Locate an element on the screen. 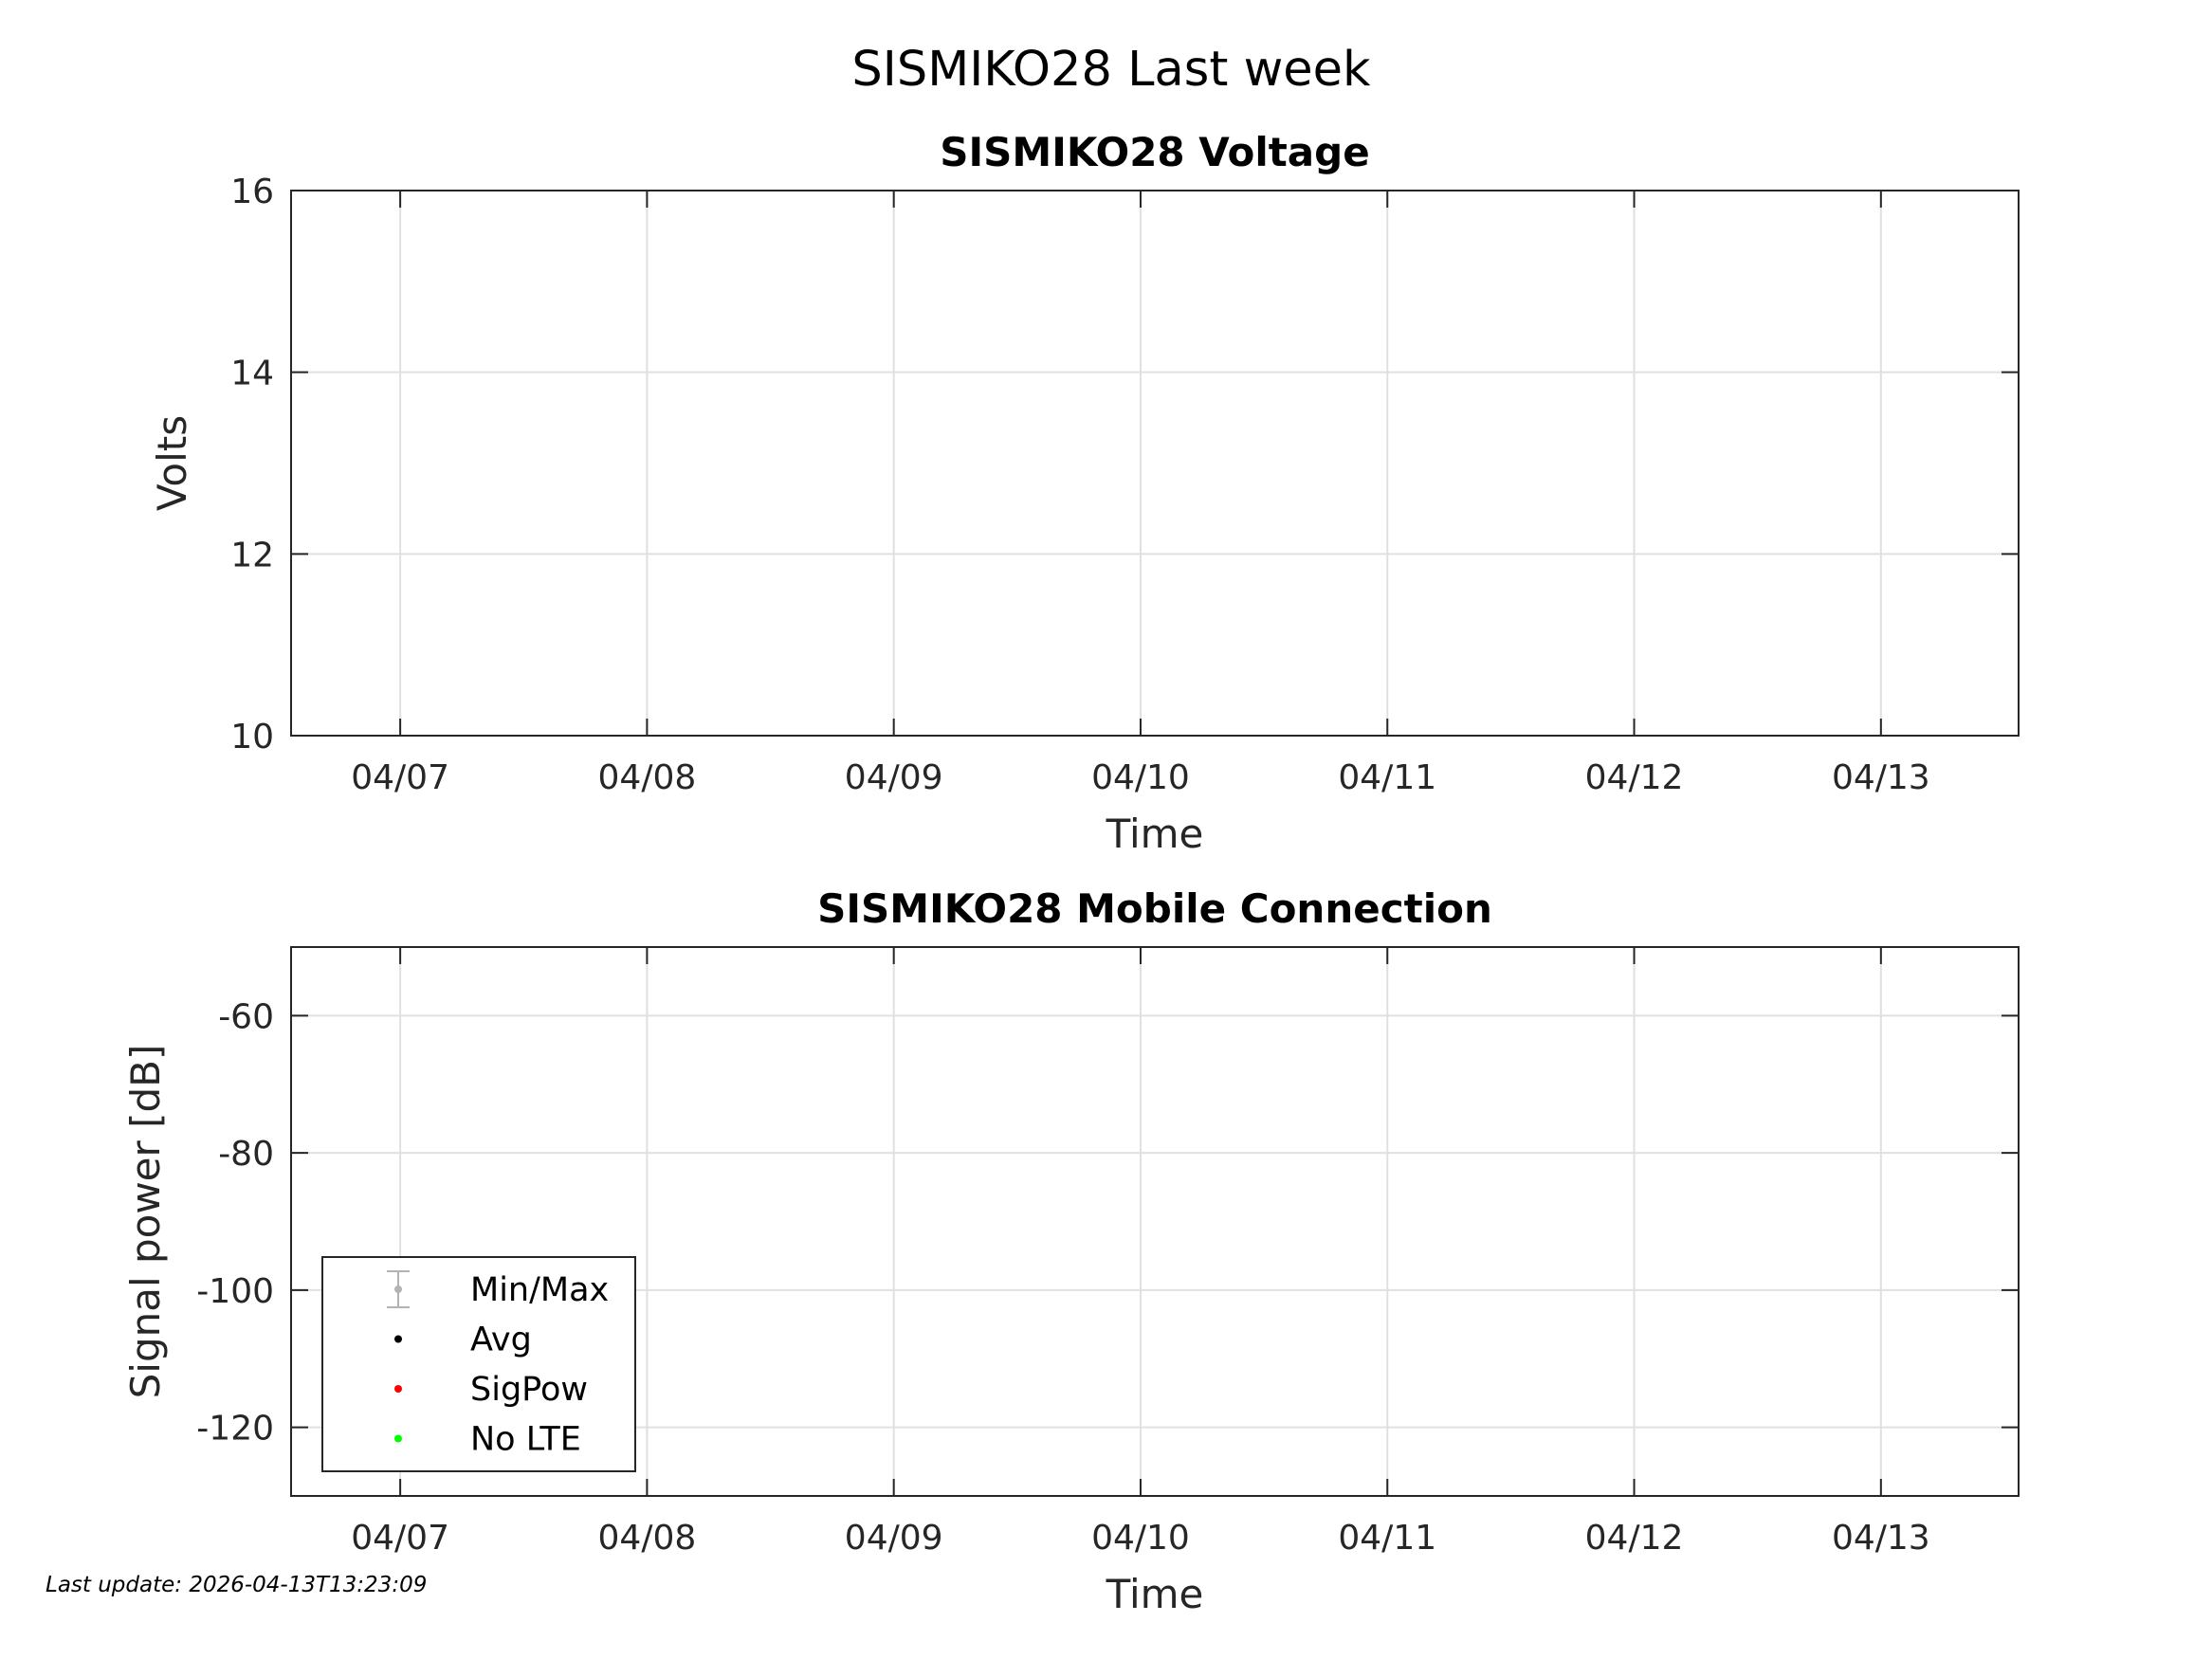 Image resolution: width=2212 pixels, height=1659 pixels. legend-box is located at coordinates (478, 1364).